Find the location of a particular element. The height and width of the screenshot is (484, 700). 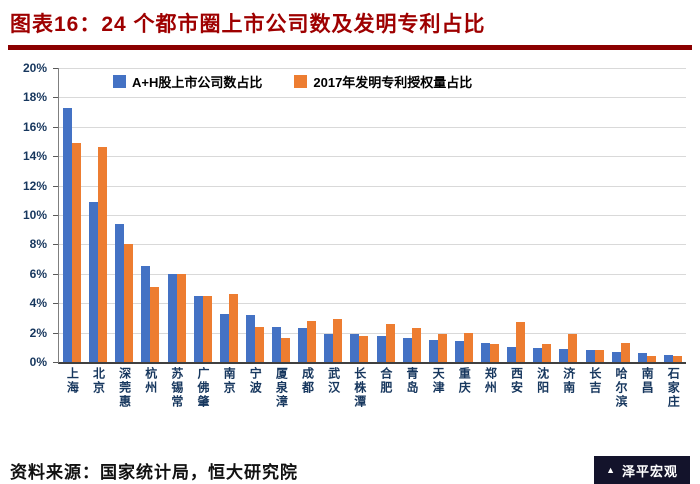

legend: A+H股上市公司数占比 2017年发明专利授权量占比 is located at coordinates (292, 81).